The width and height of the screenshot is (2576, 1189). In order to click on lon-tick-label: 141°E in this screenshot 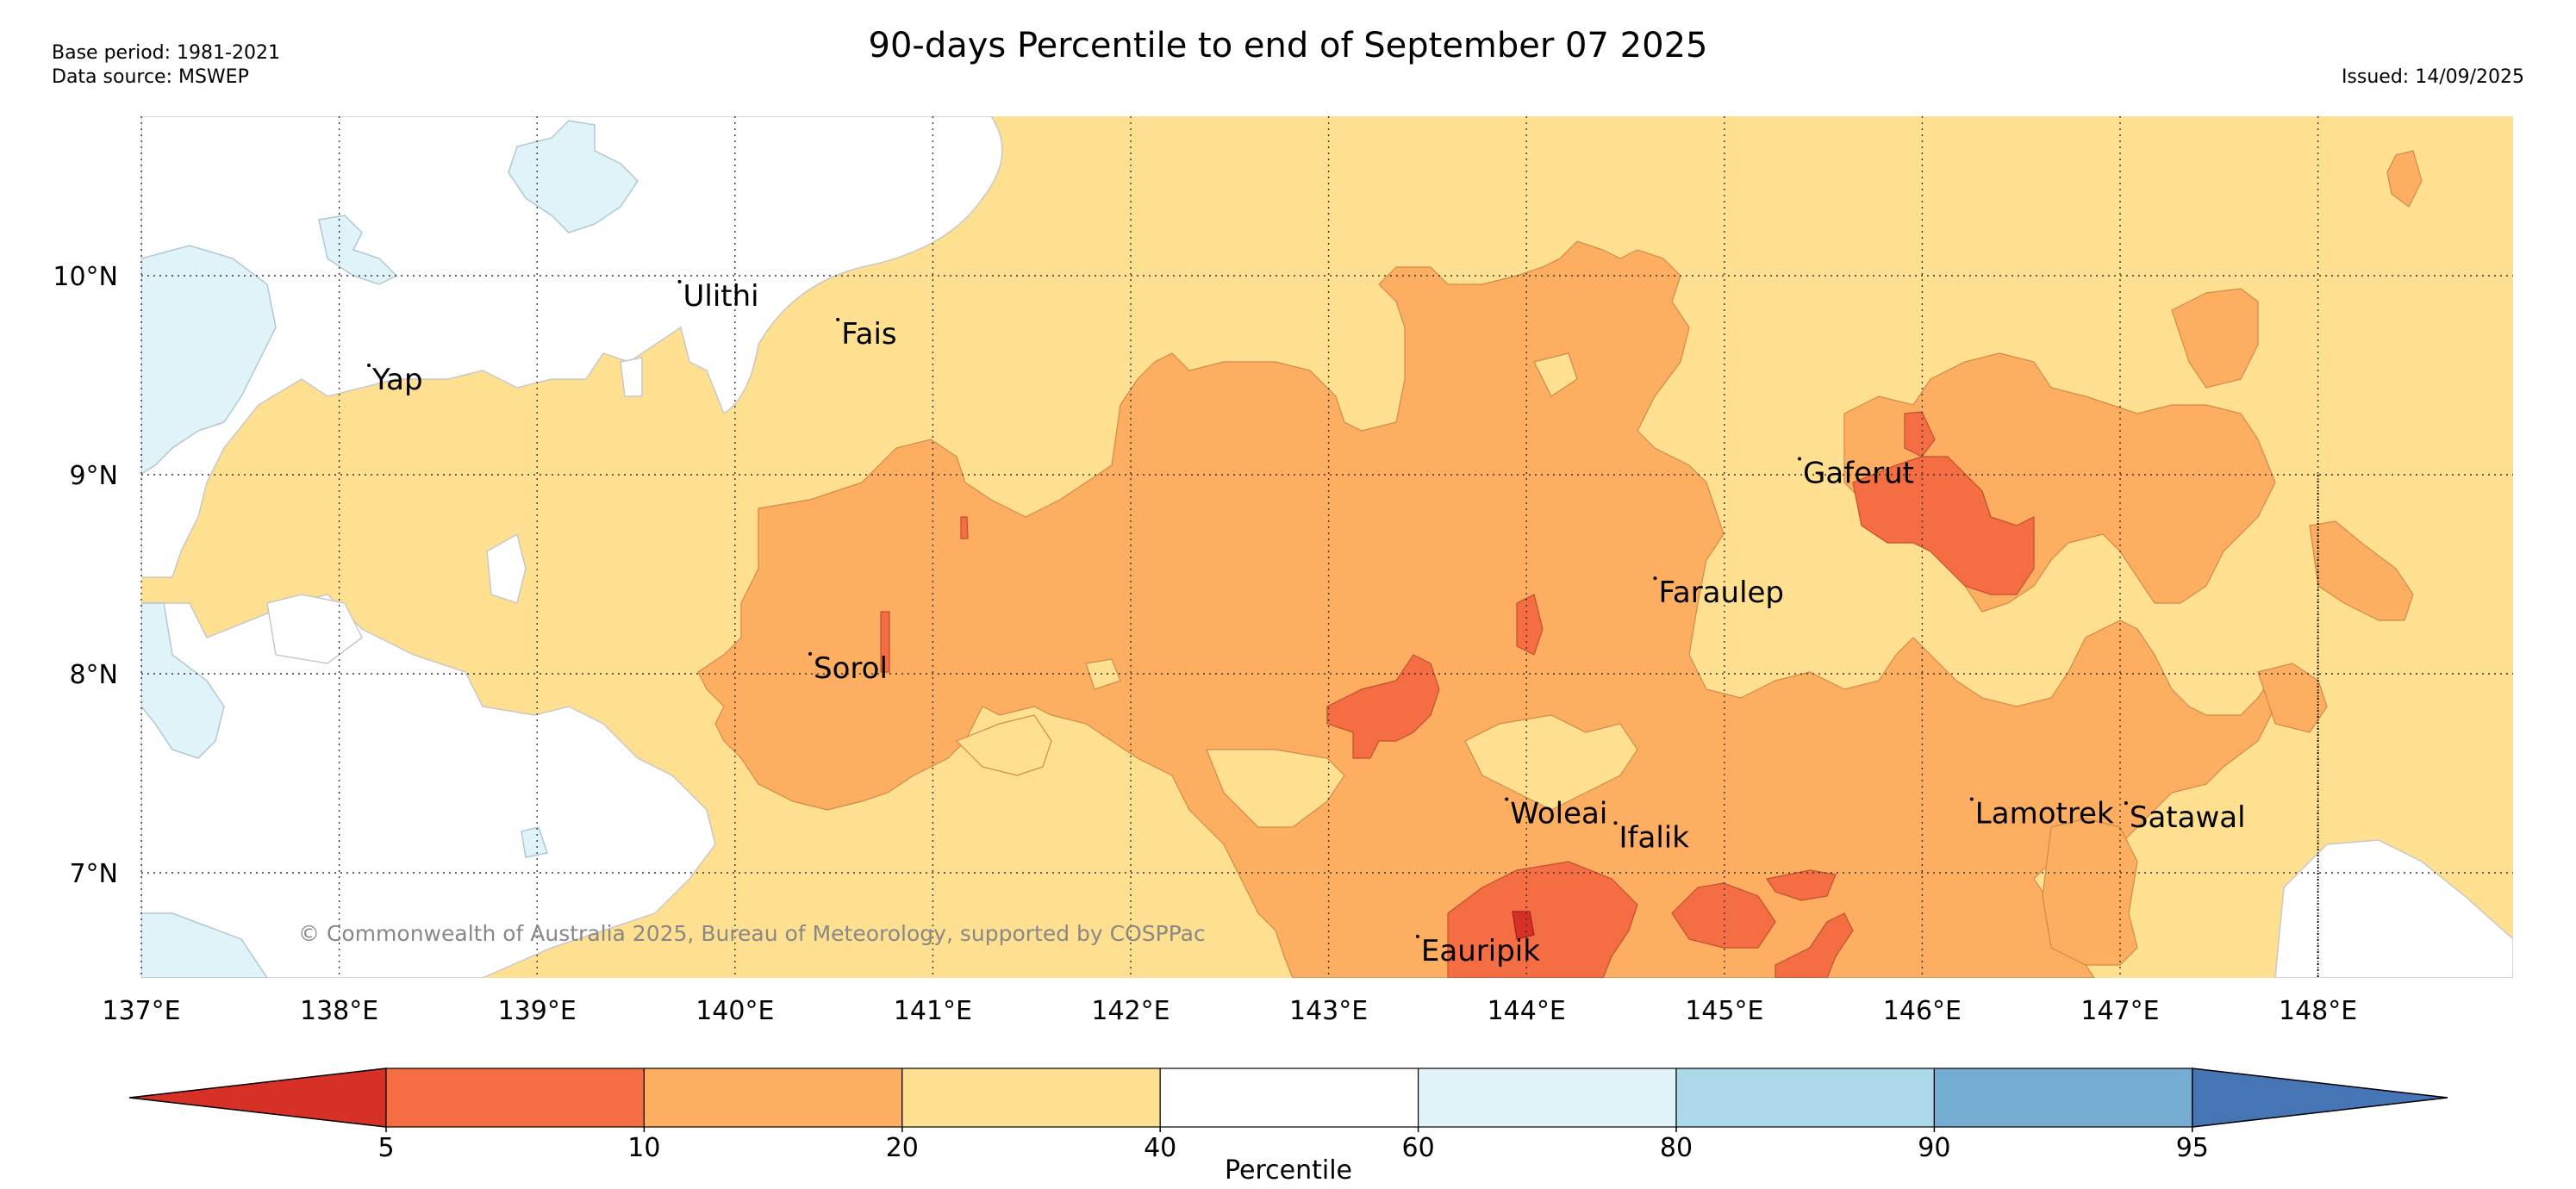, I will do `click(933, 1011)`.